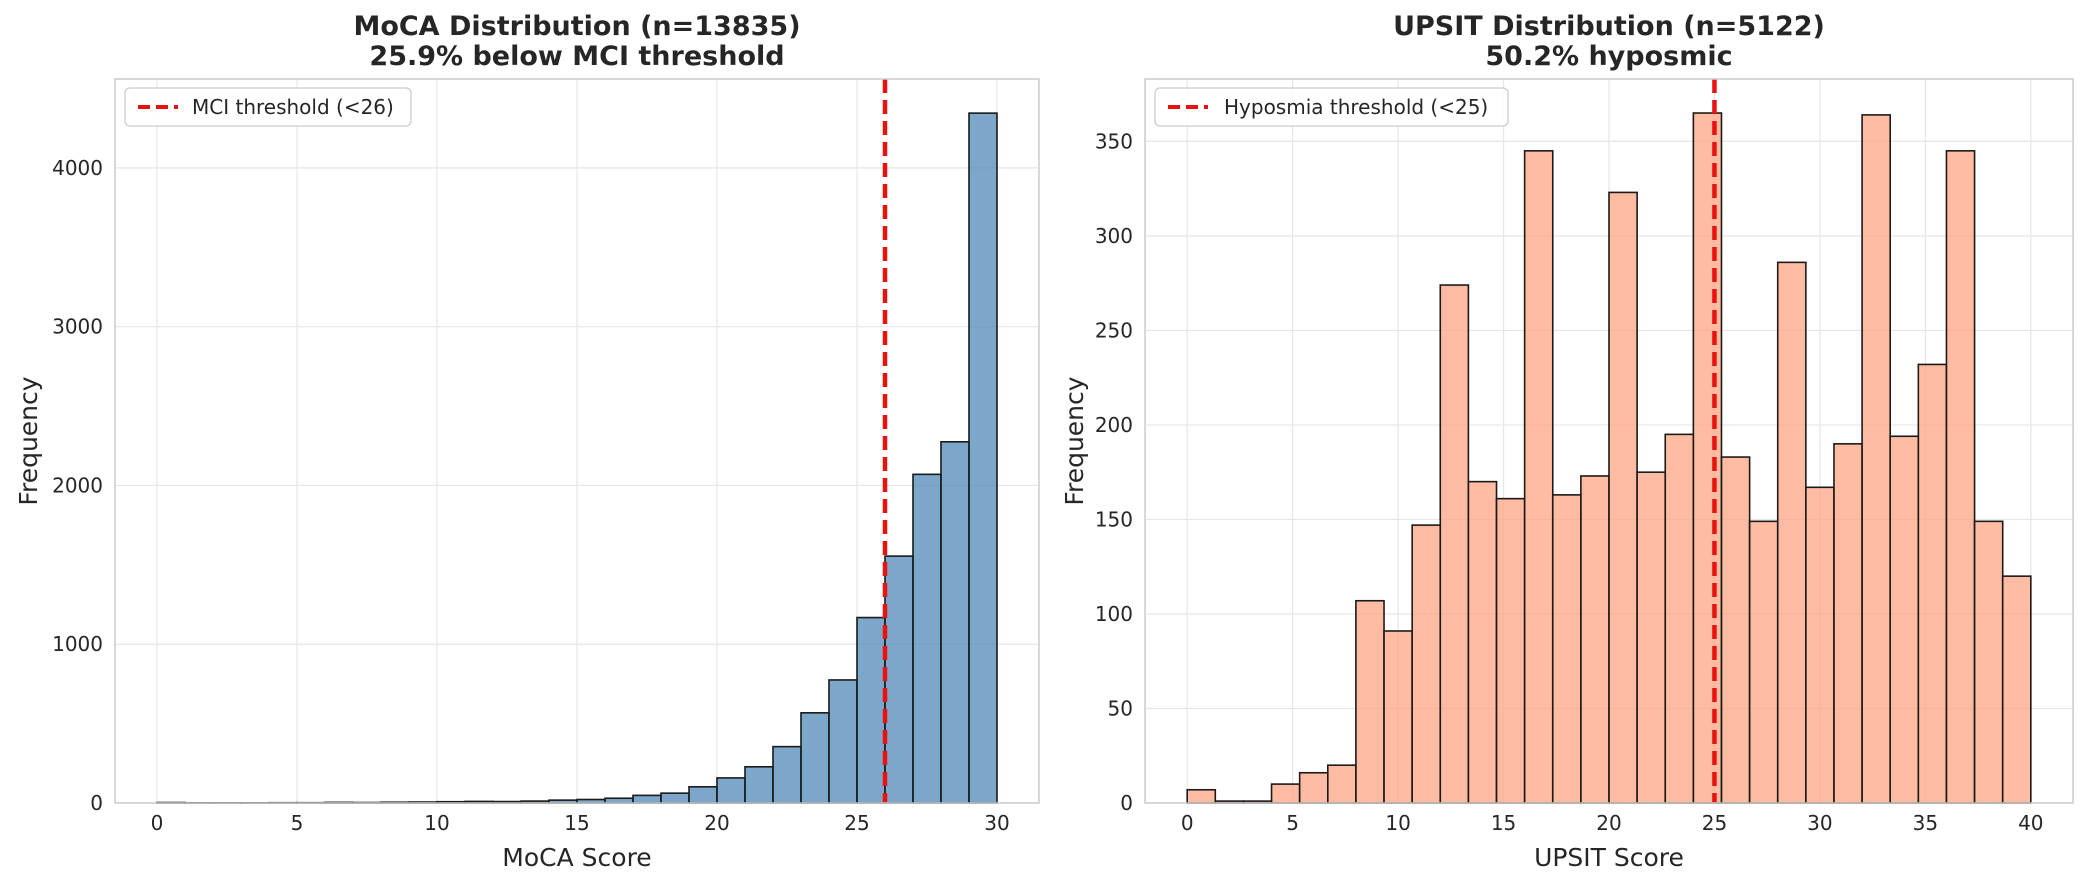 This screenshot has height=885, width=2085. Describe the element at coordinates (1187, 823) in the screenshot. I see `upsit-x-tick-label: 0` at that location.